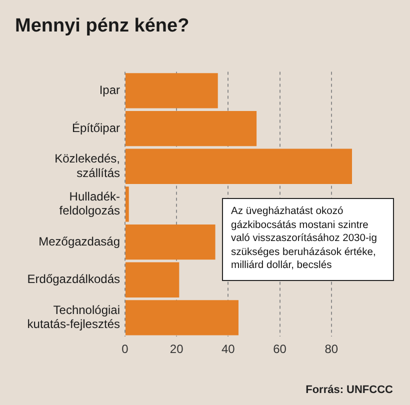 Image resolution: width=410 pixels, height=405 pixels. I want to click on text: Forrás: UNFCCC, so click(349, 390).